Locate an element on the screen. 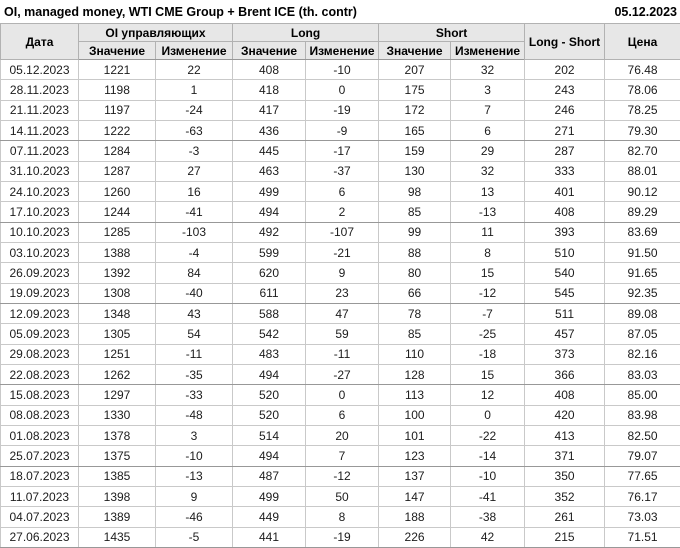 This screenshot has height=548, width=680. cell-long-change: -10 is located at coordinates (342, 69).